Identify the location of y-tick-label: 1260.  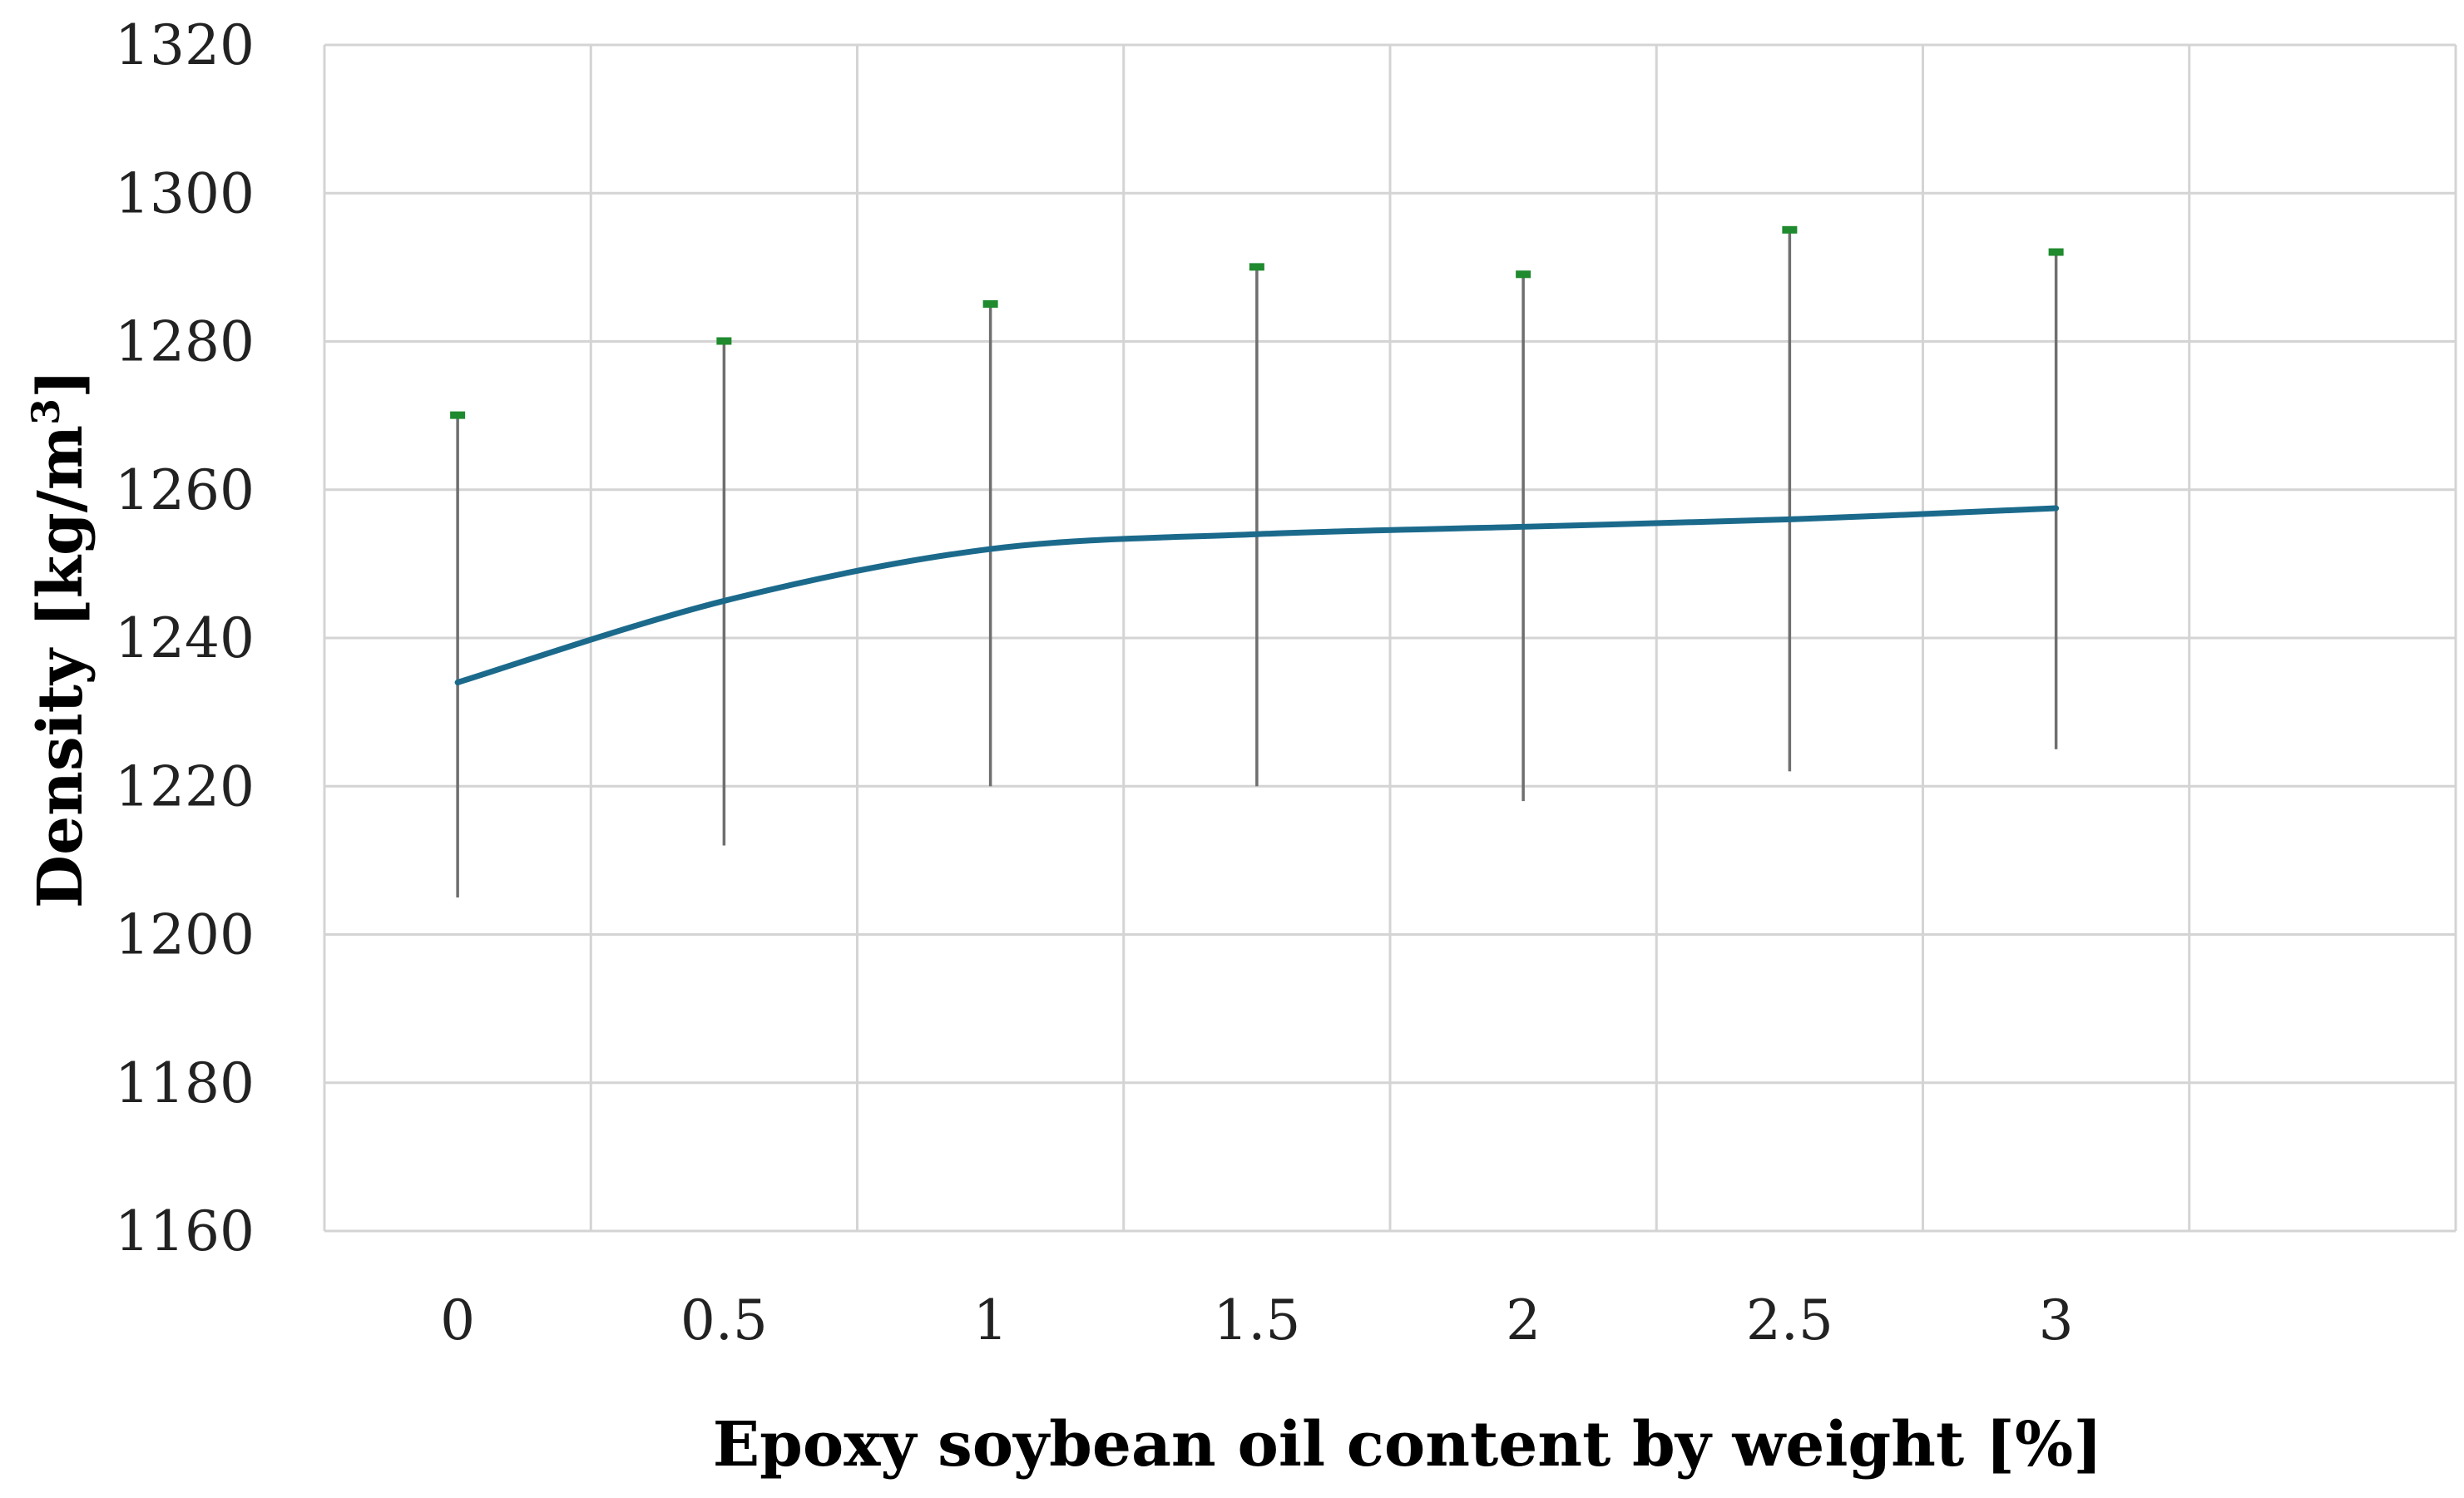
(185, 490).